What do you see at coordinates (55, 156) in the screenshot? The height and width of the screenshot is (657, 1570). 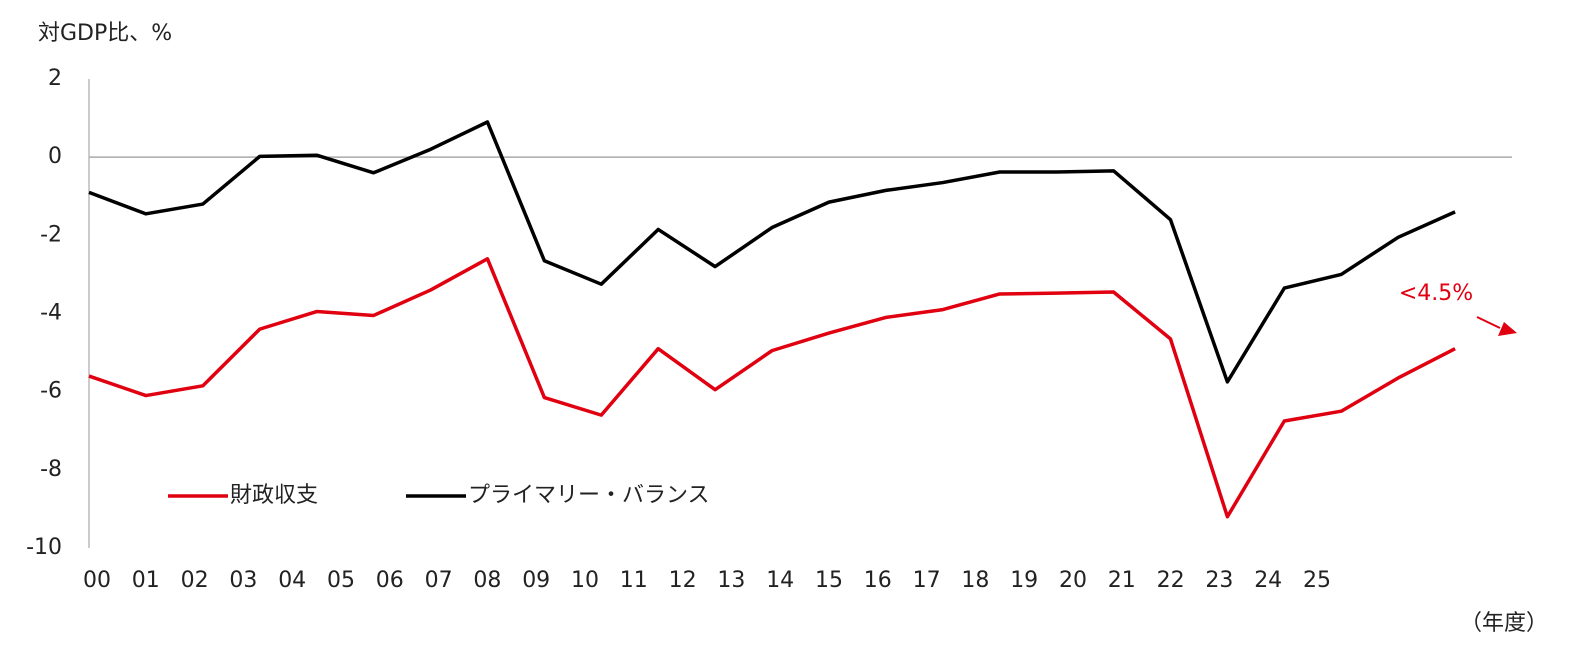 I see `y-tick-label: 0` at bounding box center [55, 156].